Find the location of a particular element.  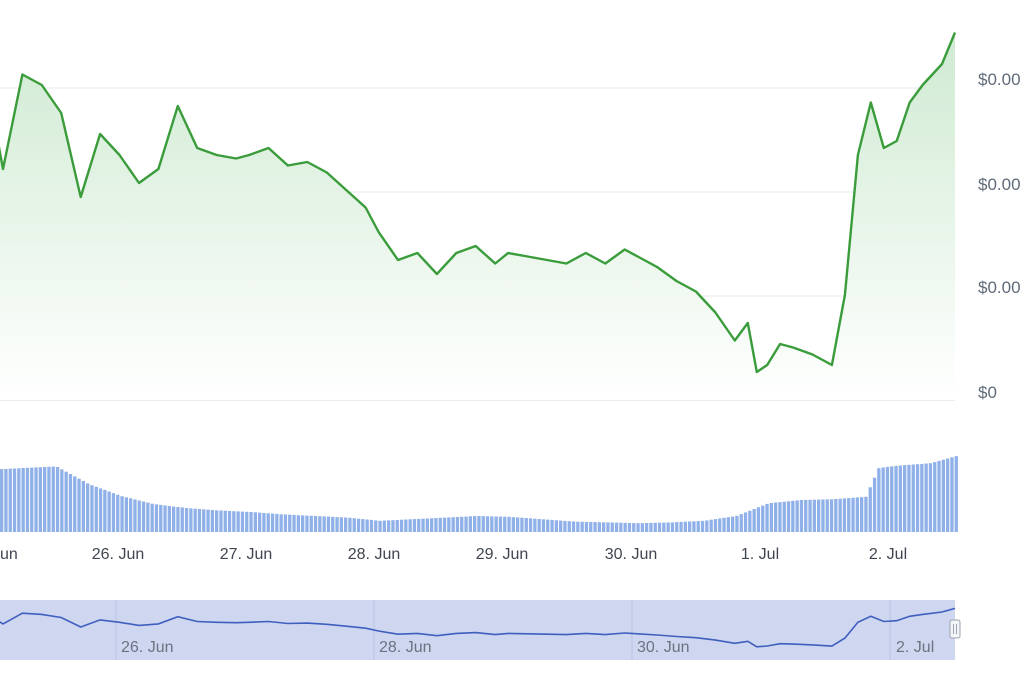

x-tick-label: 26. Jun is located at coordinates (118, 554).